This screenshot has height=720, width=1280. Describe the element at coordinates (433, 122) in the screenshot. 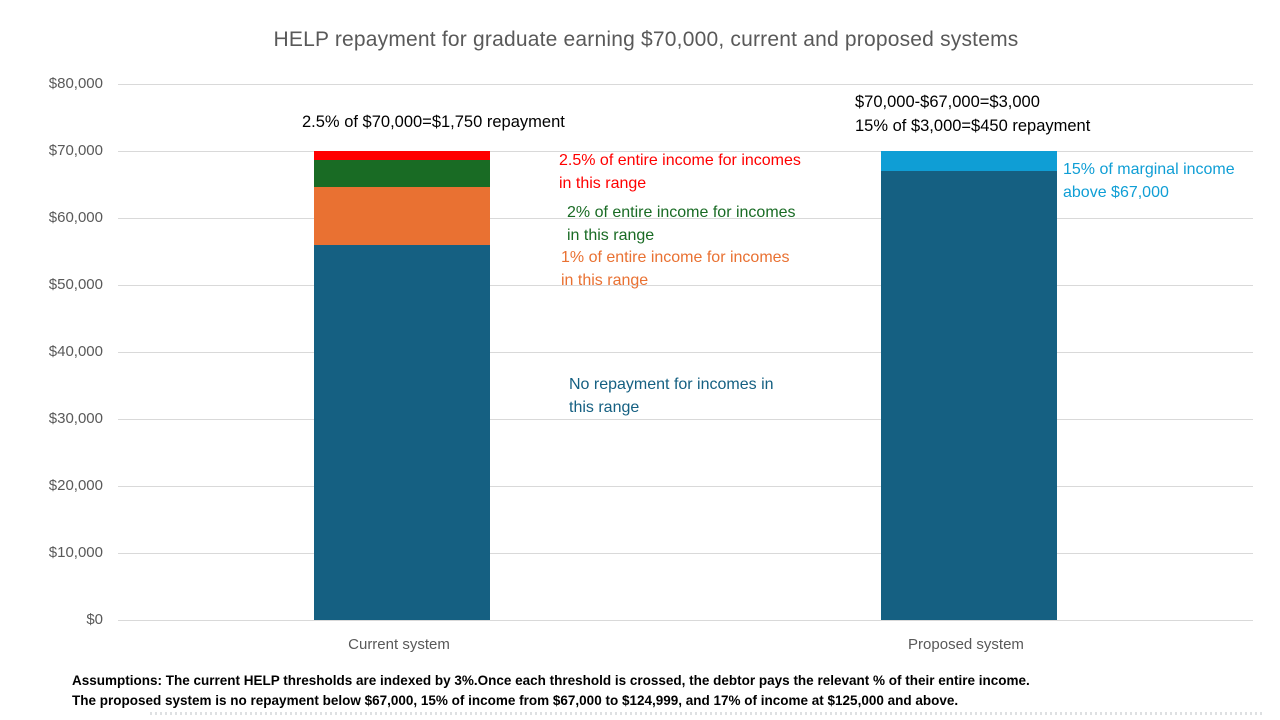

I see `annotation-current-calc: 2.5% of $70,000=$1,750 repayment` at that location.